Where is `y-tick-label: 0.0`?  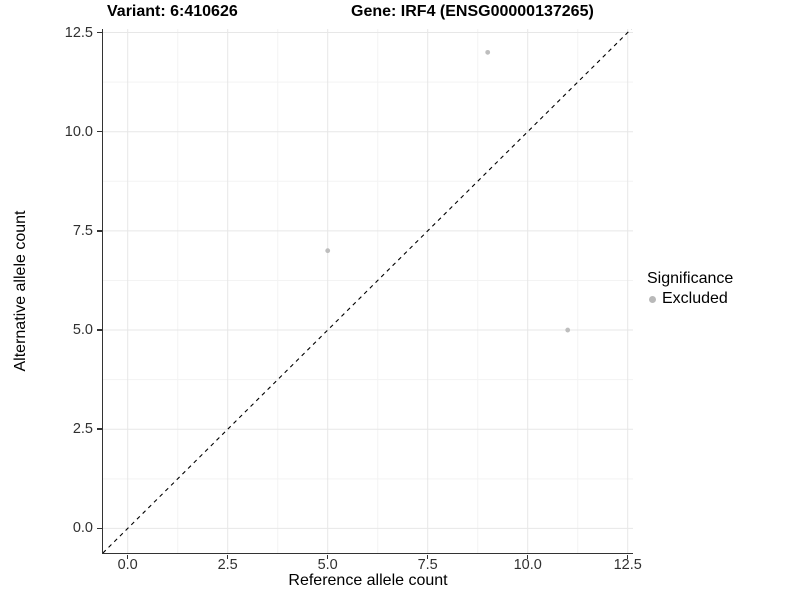 y-tick-label: 0.0 is located at coordinates (82, 528).